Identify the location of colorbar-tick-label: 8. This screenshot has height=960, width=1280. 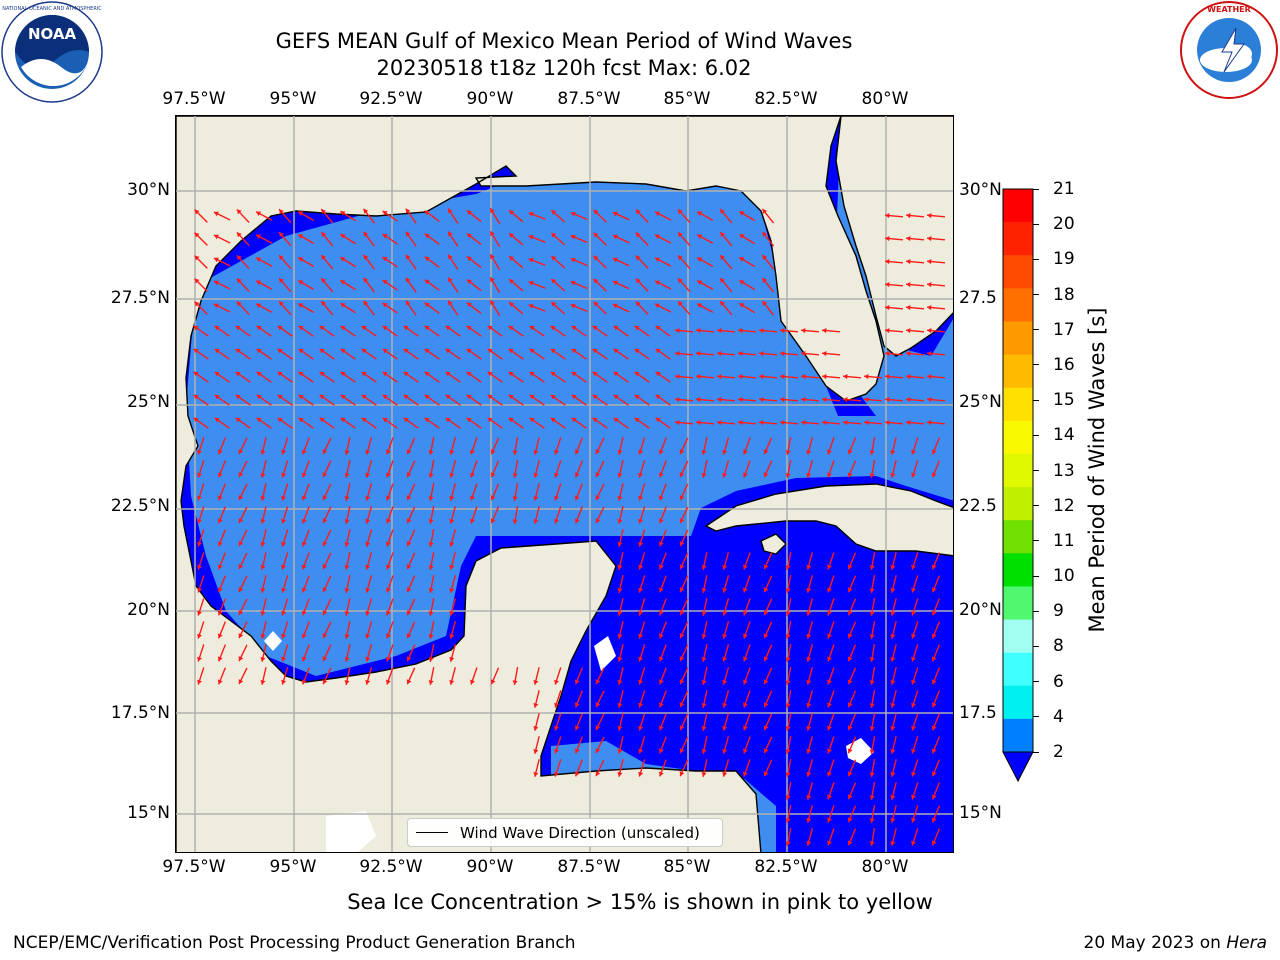
(1058, 646).